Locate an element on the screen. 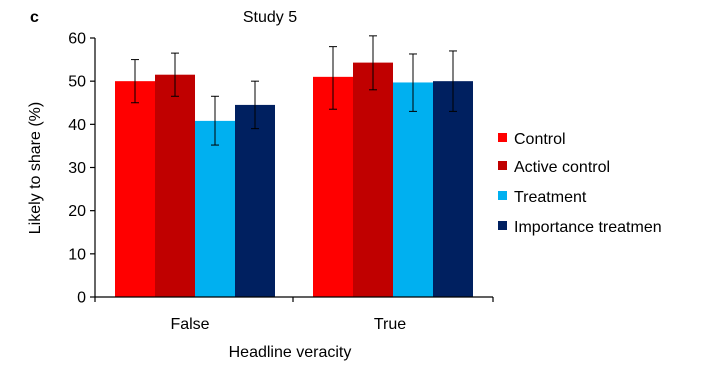 The height and width of the screenshot is (366, 713). y-axis-label: Likely to share (%) is located at coordinates (35, 168).